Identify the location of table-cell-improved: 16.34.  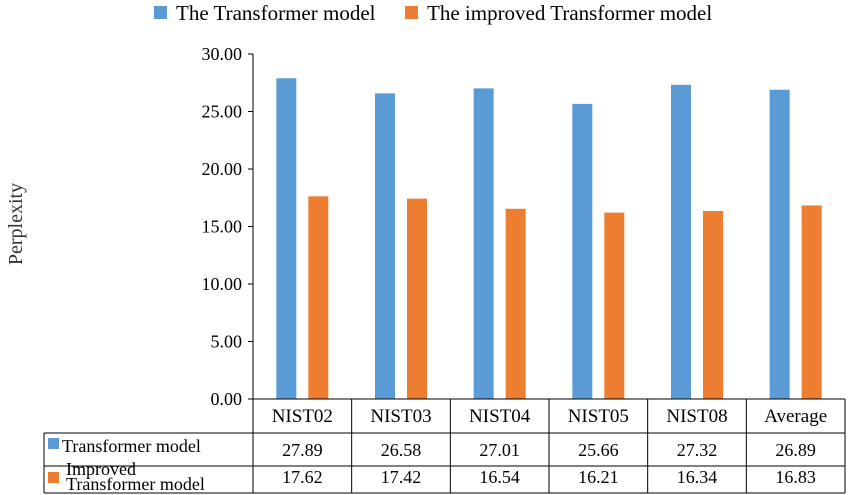
(697, 477).